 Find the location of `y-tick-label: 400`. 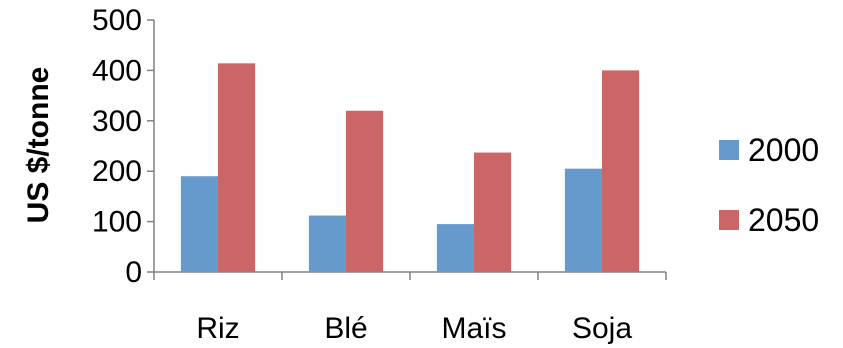

y-tick-label: 400 is located at coordinates (117, 70).